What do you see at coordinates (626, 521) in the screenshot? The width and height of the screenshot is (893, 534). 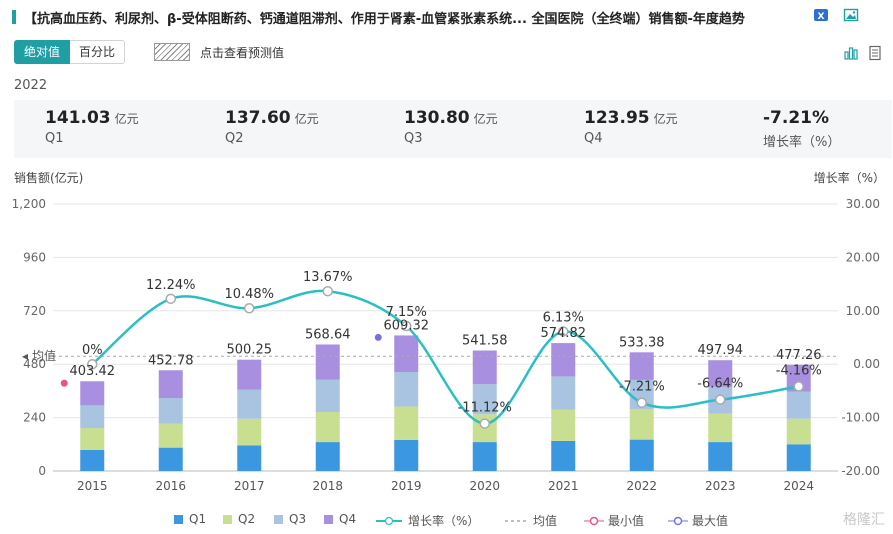 I see `legend-label: 最小值` at bounding box center [626, 521].